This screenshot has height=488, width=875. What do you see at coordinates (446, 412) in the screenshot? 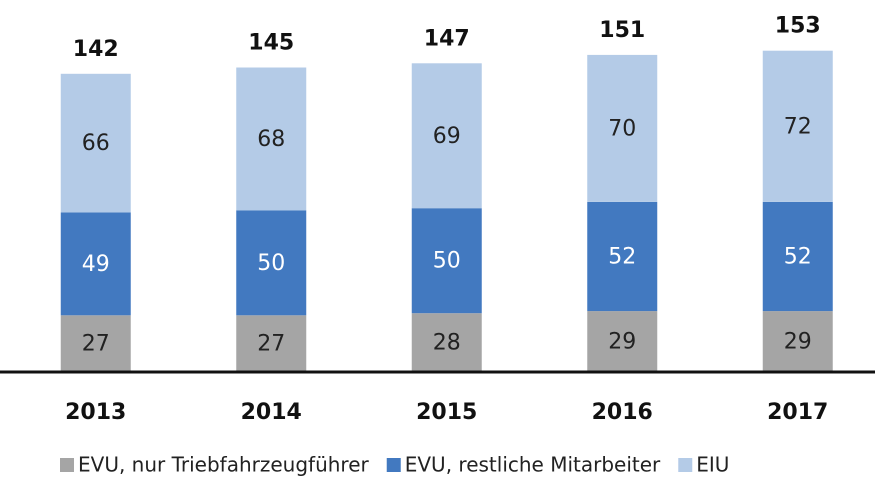
I see `x-tick-label: 2015` at bounding box center [446, 412].